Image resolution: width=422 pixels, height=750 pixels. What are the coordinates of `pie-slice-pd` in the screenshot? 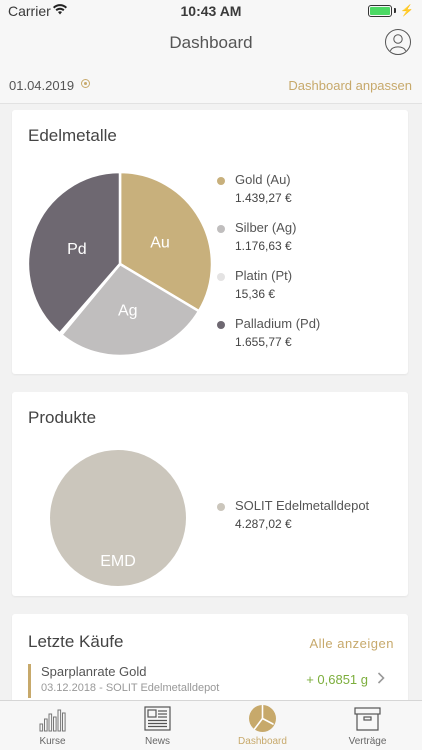 It's located at (74, 253).